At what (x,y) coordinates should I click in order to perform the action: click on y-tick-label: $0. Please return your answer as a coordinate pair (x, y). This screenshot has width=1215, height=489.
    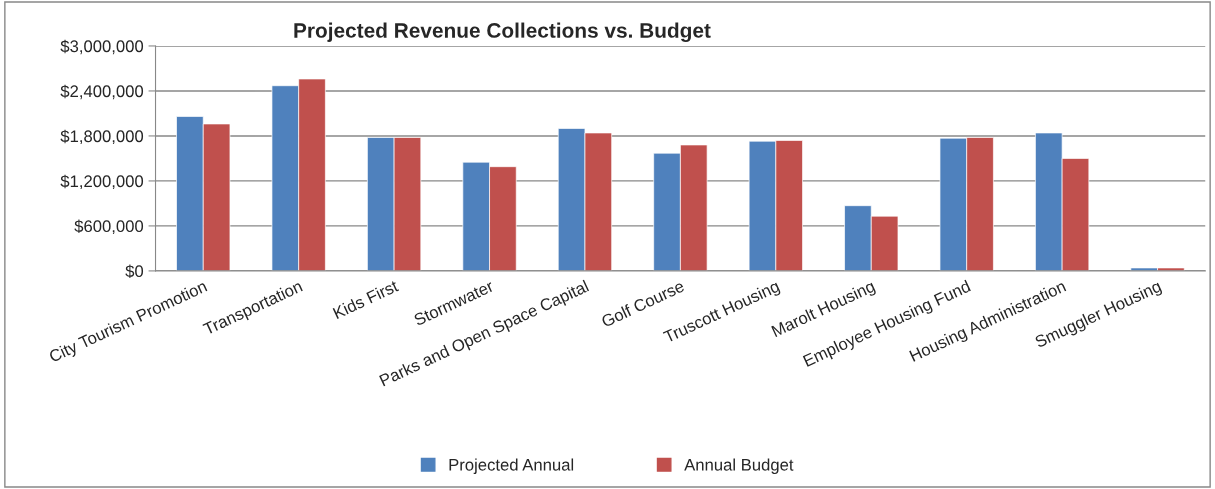
    Looking at the image, I should click on (134, 271).